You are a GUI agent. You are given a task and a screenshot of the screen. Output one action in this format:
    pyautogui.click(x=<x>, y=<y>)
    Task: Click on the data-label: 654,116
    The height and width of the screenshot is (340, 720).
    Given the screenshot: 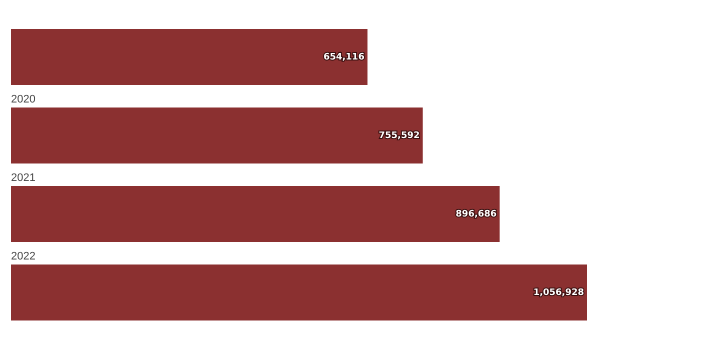 What is the action you would take?
    pyautogui.click(x=343, y=57)
    